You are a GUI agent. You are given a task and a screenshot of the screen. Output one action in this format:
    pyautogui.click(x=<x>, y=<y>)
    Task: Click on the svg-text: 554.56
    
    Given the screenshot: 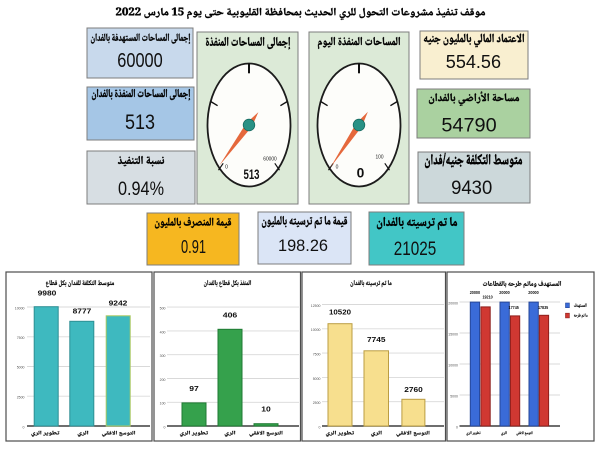 What is the action you would take?
    pyautogui.click(x=473, y=62)
    